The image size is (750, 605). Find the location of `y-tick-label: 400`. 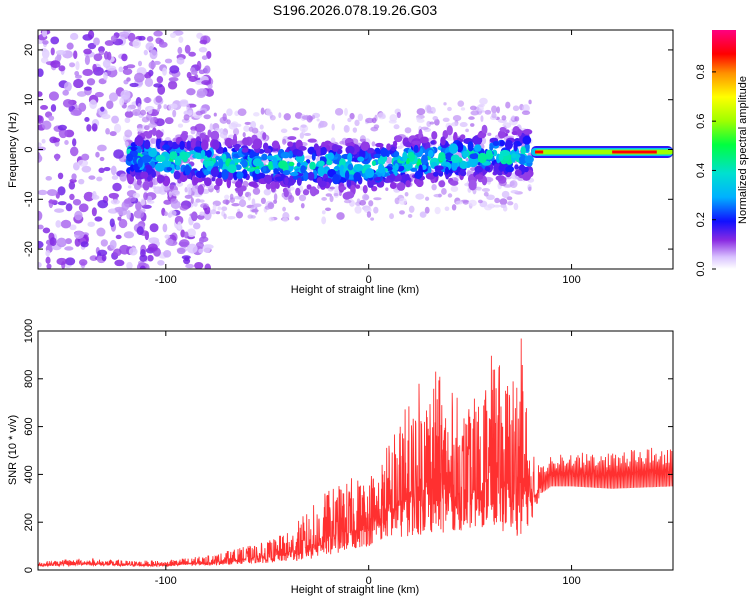

y-tick-label: 400 is located at coordinates (29, 474).